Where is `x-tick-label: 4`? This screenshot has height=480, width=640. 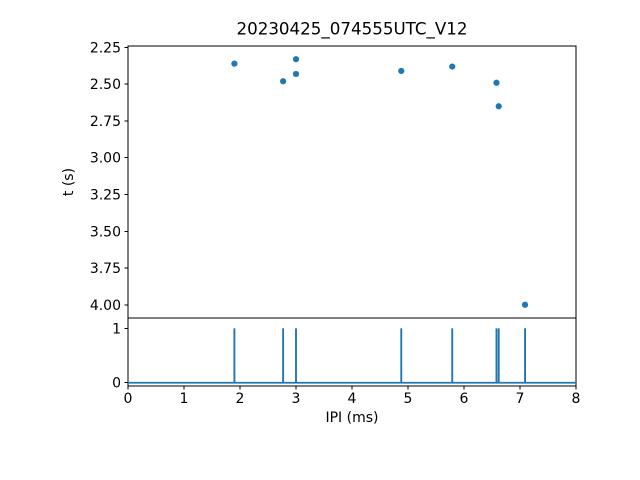 x-tick-label: 4 is located at coordinates (352, 399).